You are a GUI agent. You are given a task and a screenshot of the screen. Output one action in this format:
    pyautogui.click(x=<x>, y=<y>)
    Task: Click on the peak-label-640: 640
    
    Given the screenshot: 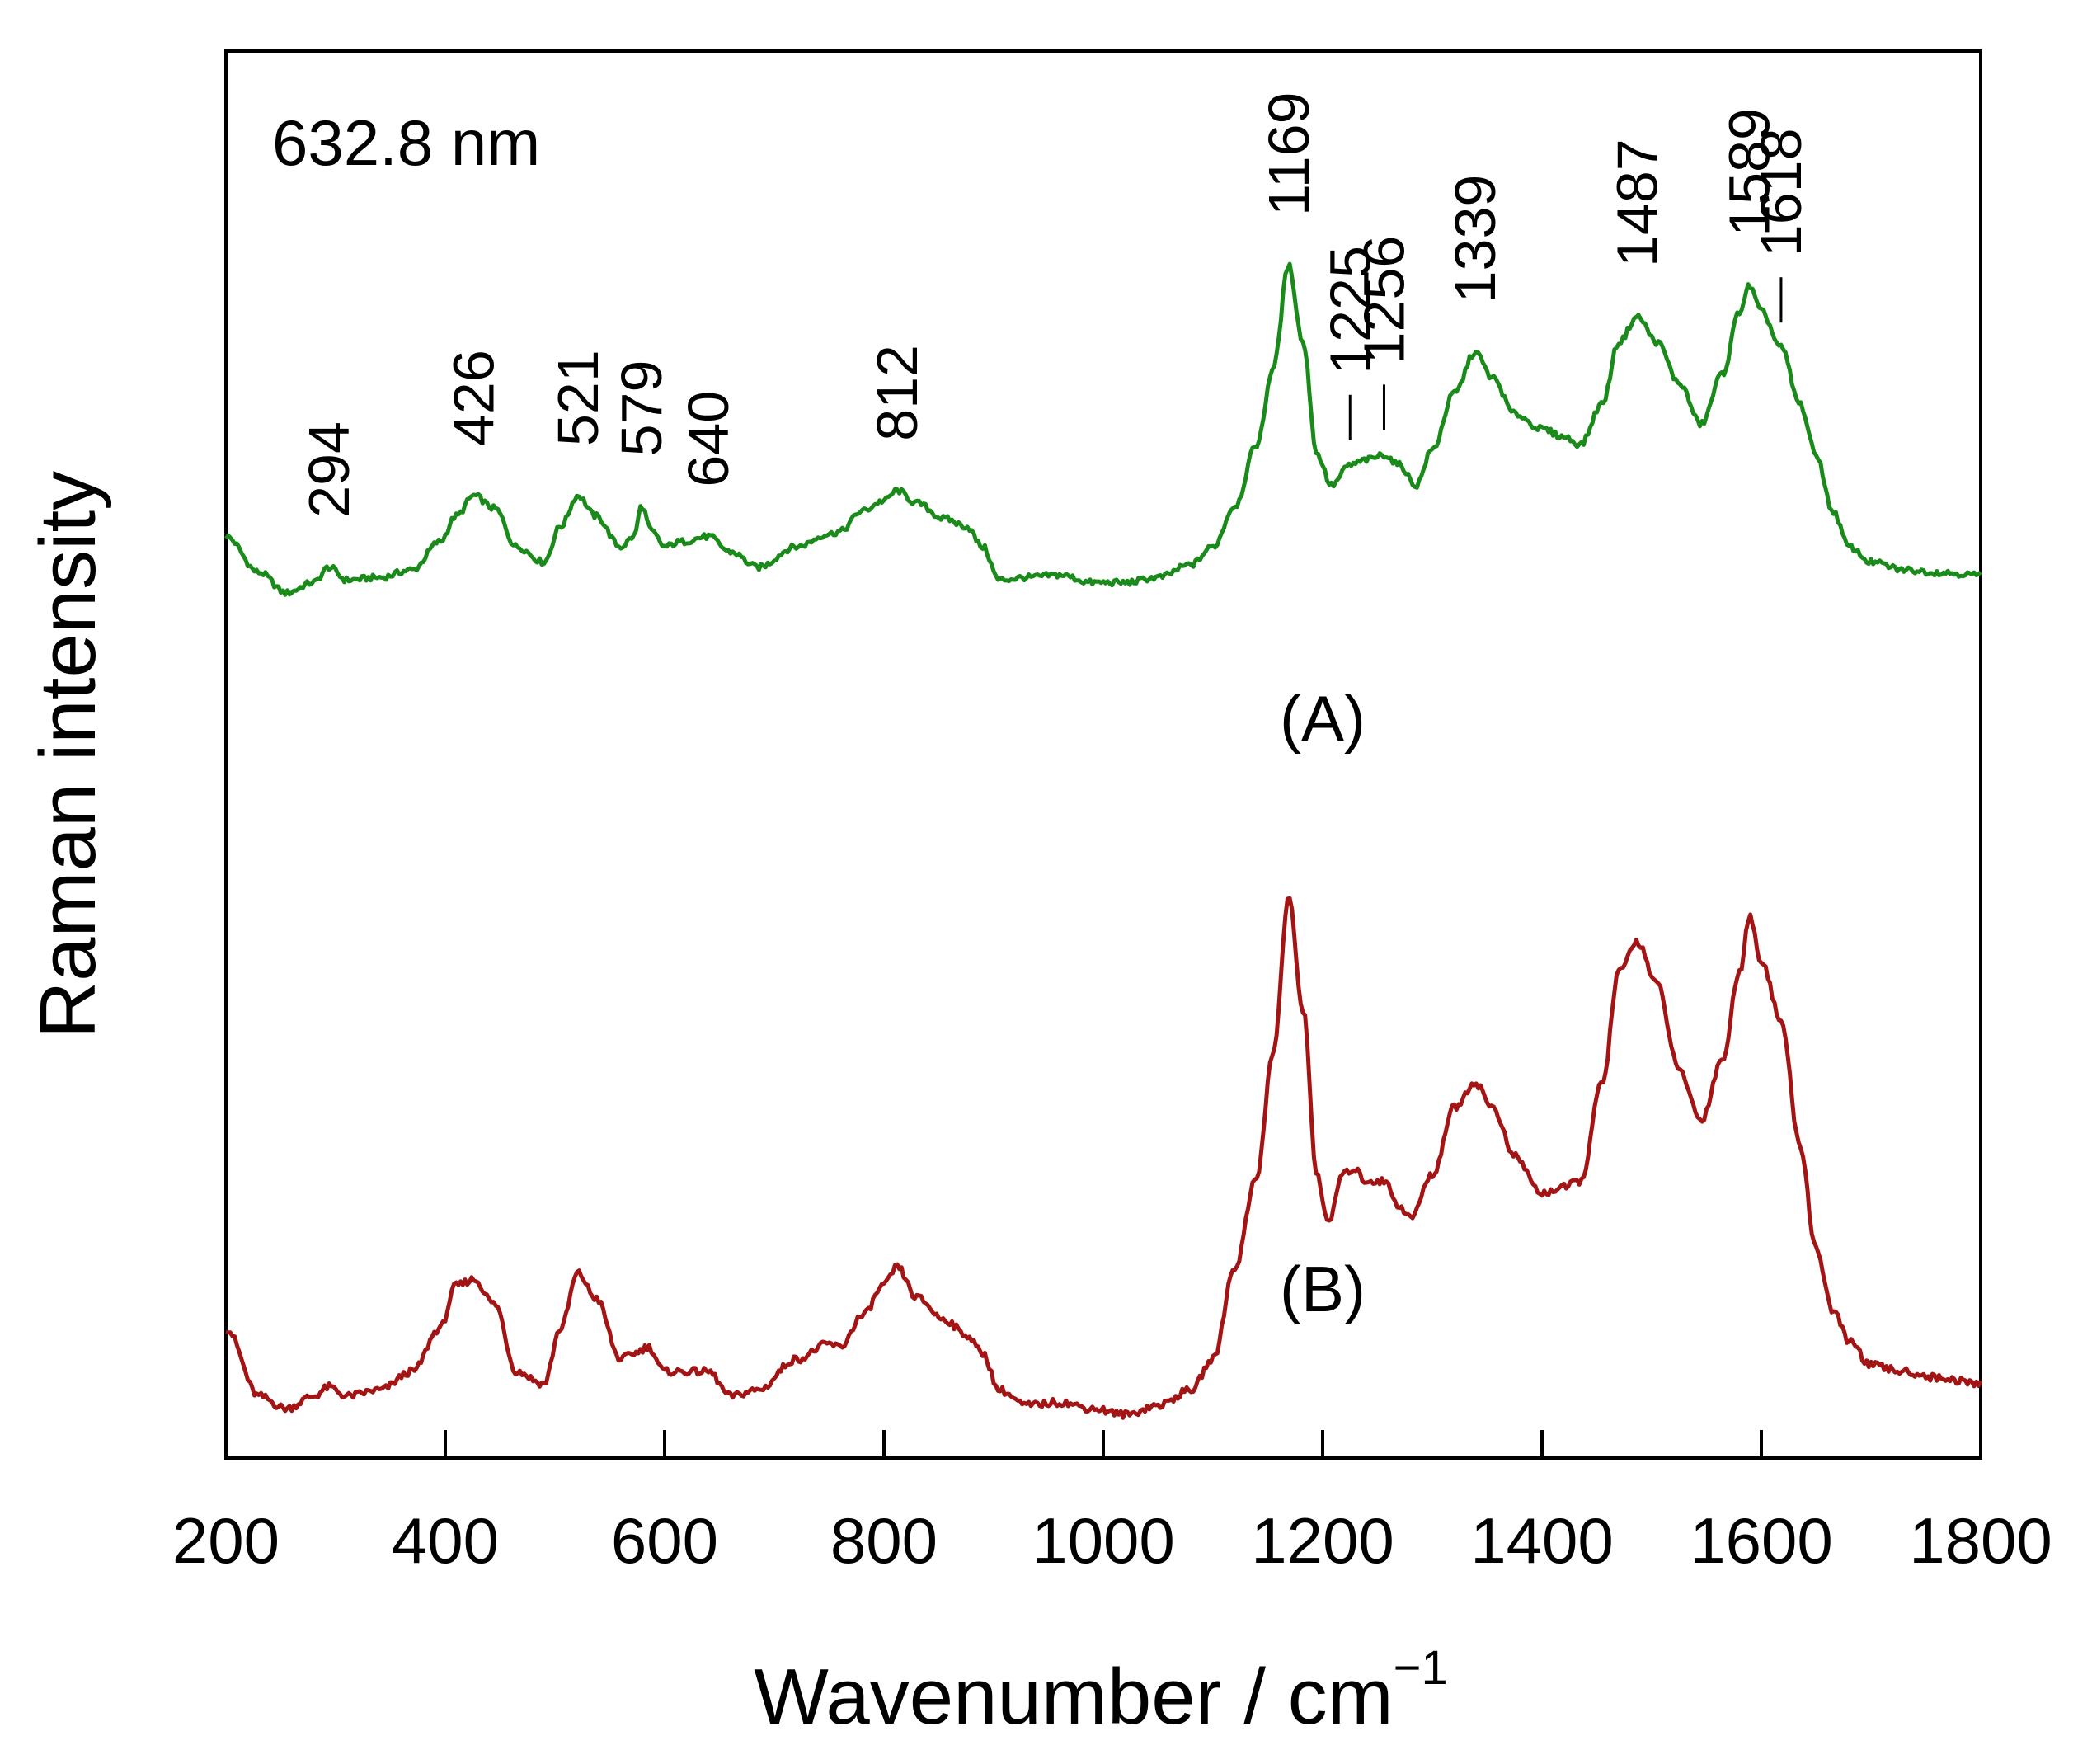 What is the action you would take?
    pyautogui.click(x=708, y=439)
    